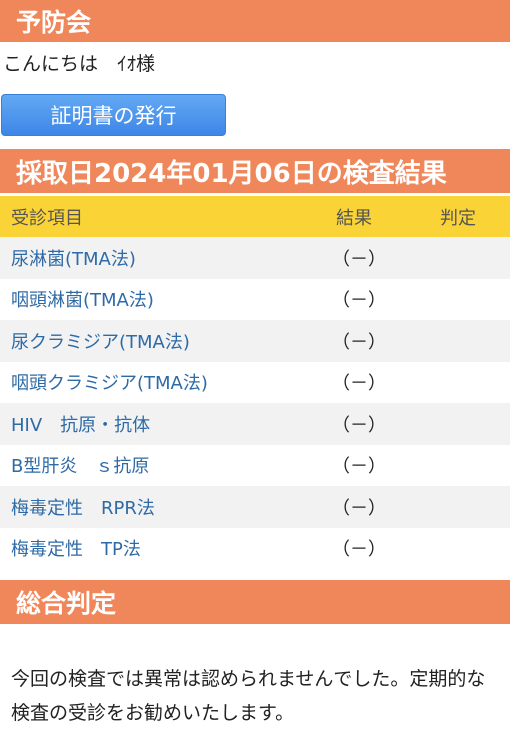 This screenshot has width=510, height=746. I want to click on overall-title: 総合判定, so click(66, 603).